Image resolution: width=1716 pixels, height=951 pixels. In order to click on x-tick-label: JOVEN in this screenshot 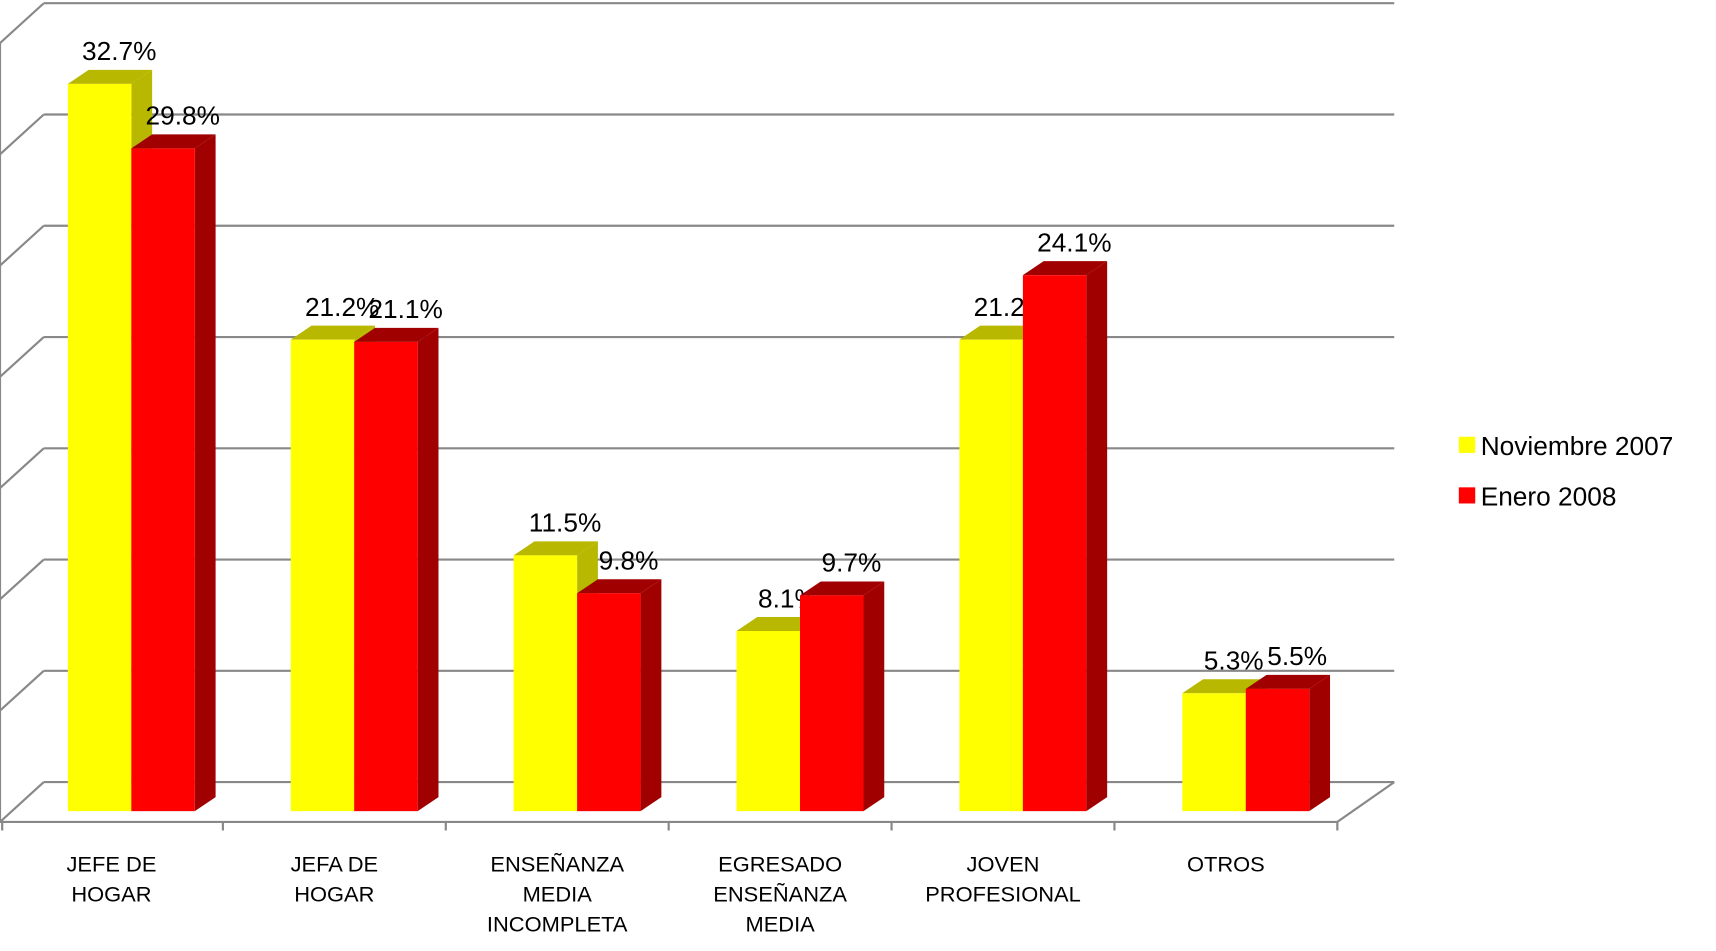, I will do `click(1003, 864)`.